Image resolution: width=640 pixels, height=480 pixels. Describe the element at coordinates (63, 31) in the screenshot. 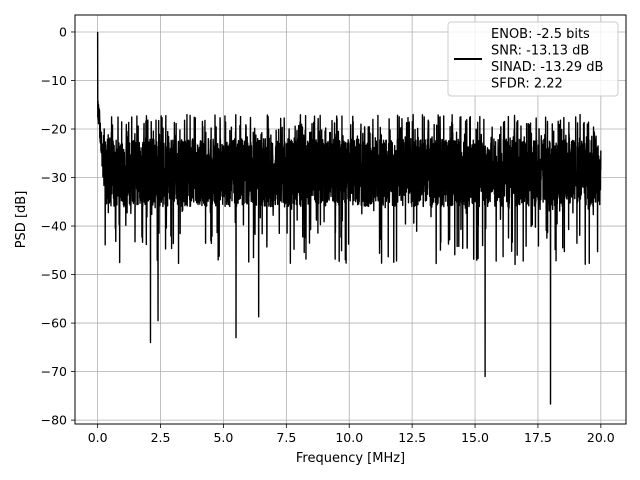

I see `y-tick-label: 0` at that location.